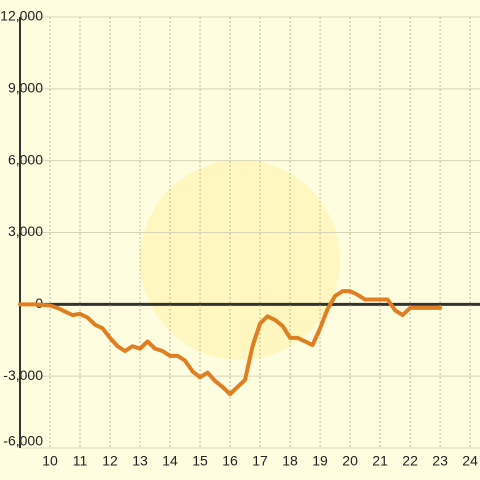 The height and width of the screenshot is (480, 480). I want to click on y-tick-label: -6,000, so click(23, 441).